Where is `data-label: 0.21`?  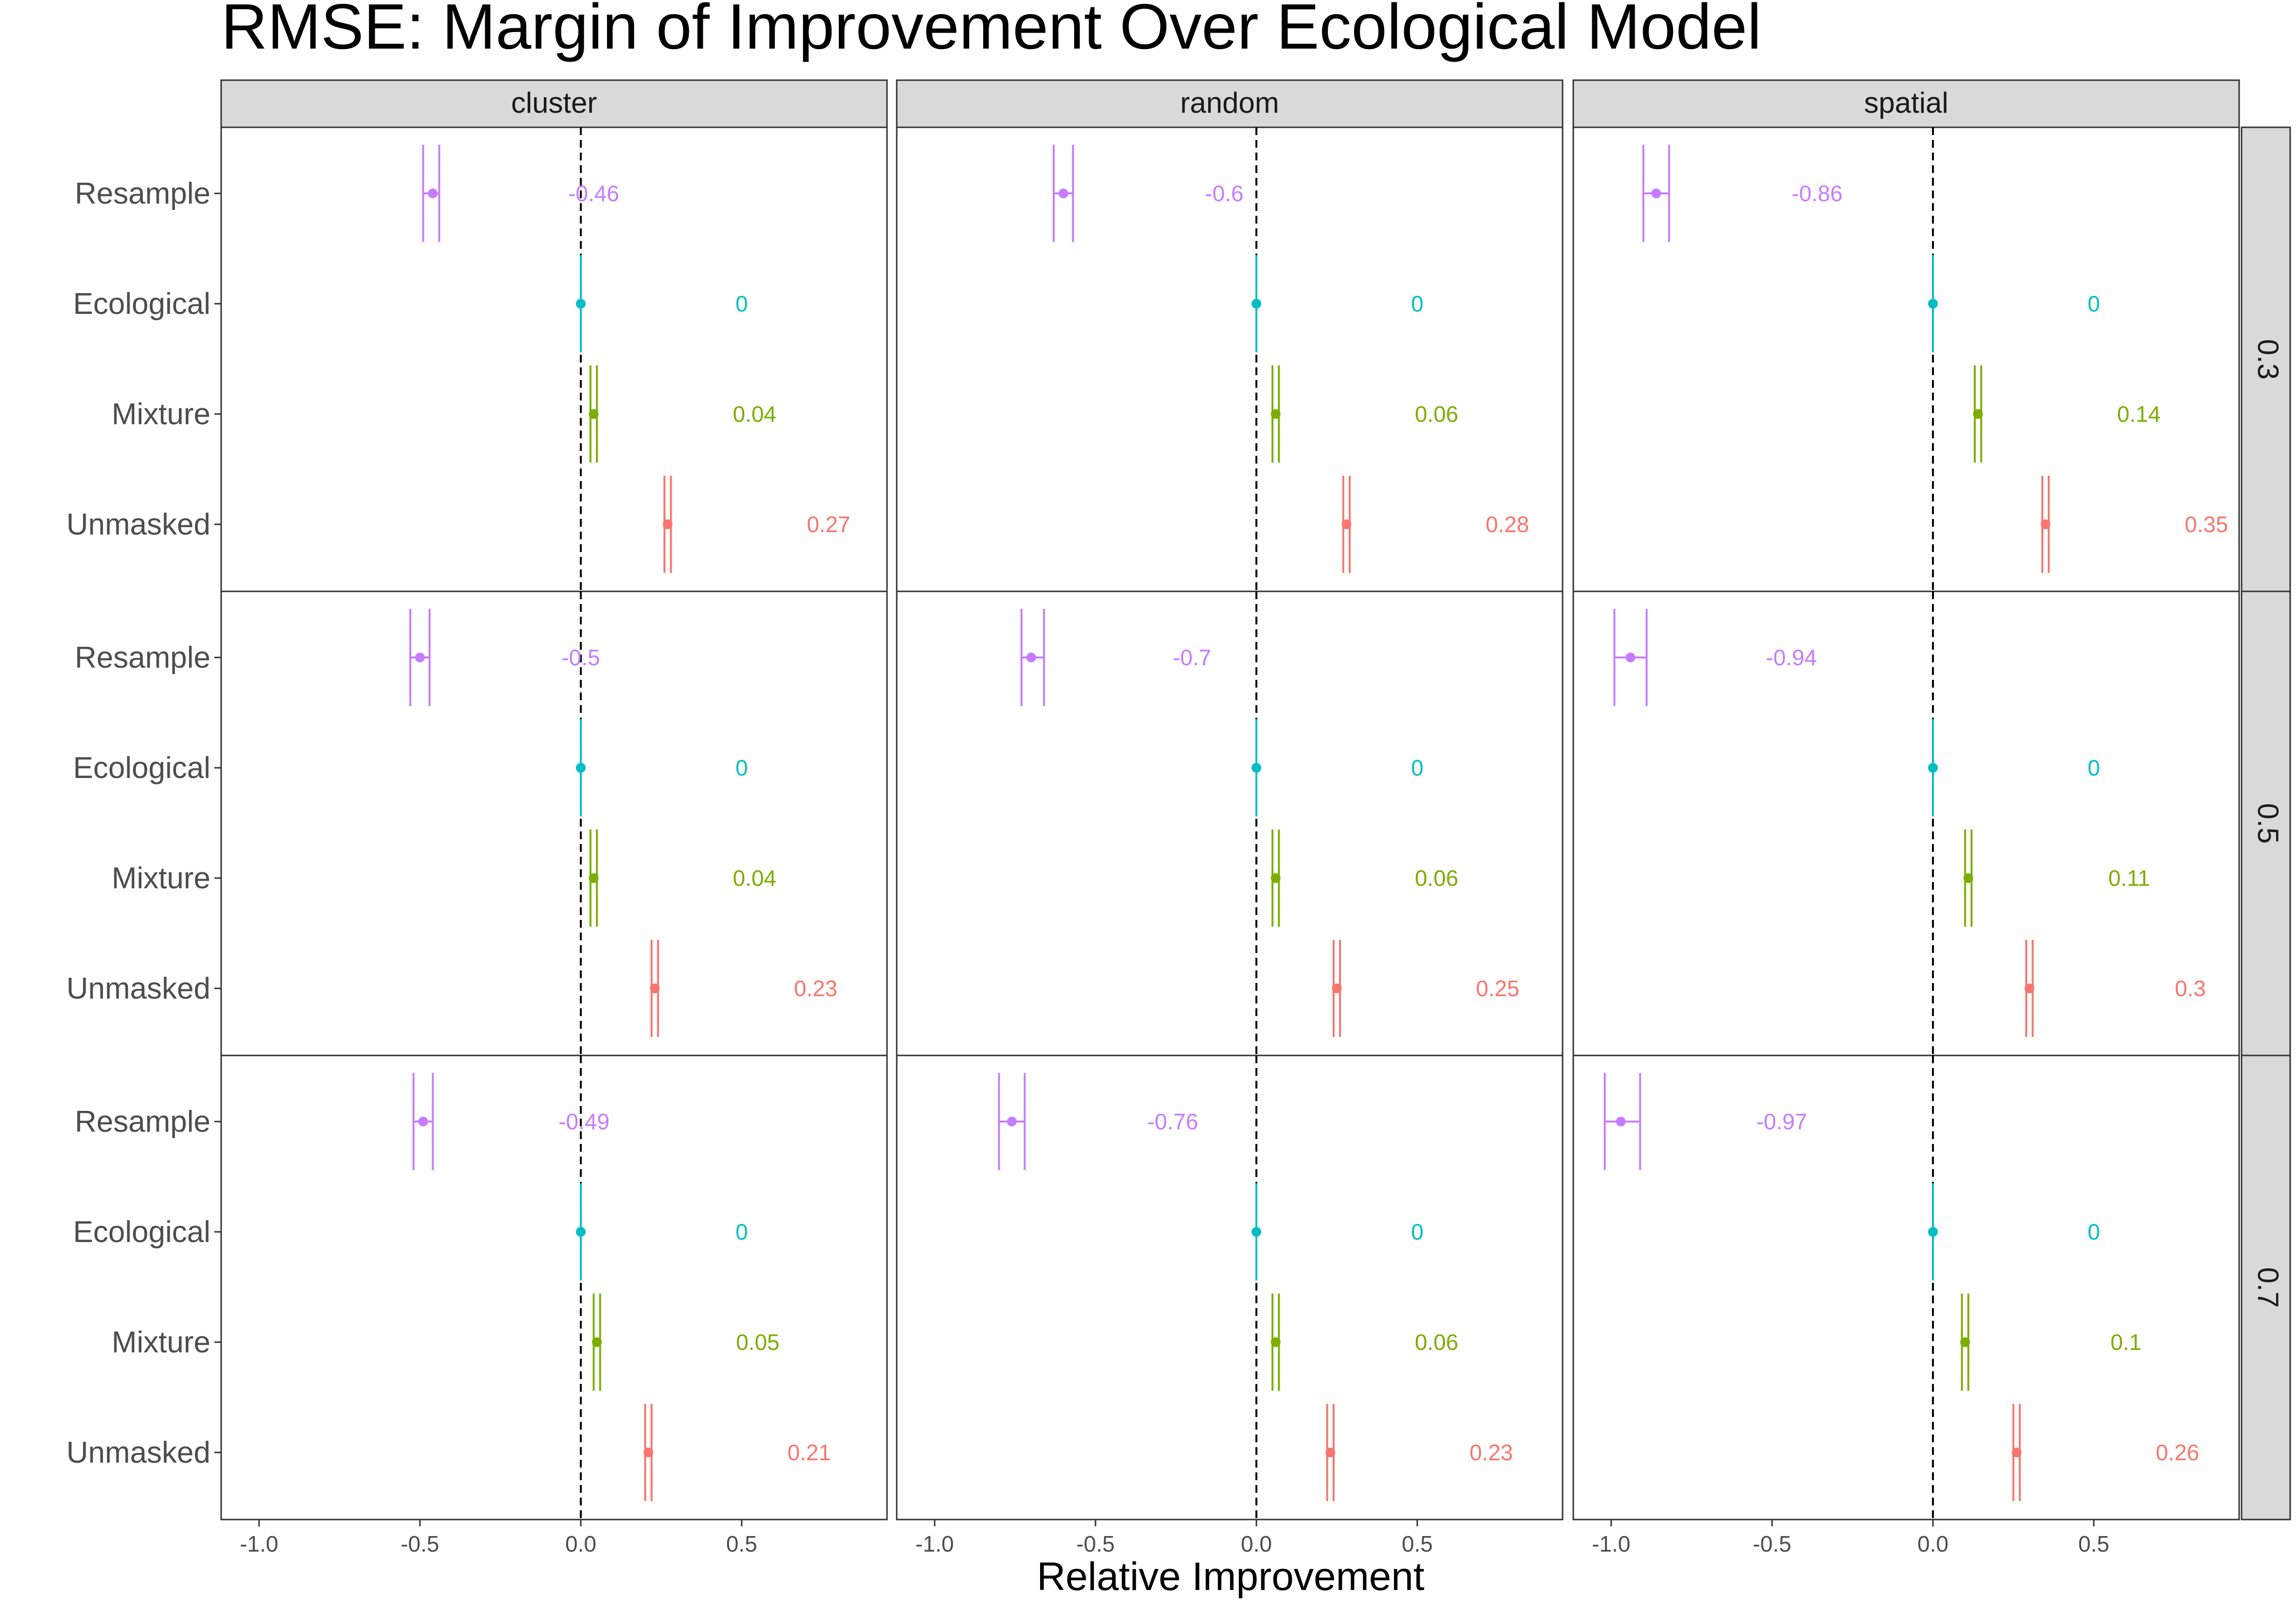 data-label: 0.21 is located at coordinates (809, 1452).